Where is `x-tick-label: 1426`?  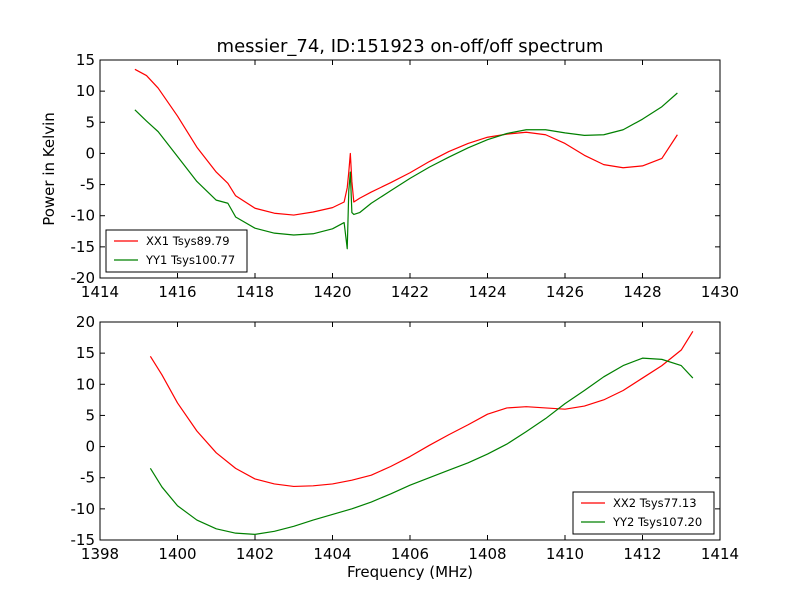 x-tick-label: 1426 is located at coordinates (565, 292).